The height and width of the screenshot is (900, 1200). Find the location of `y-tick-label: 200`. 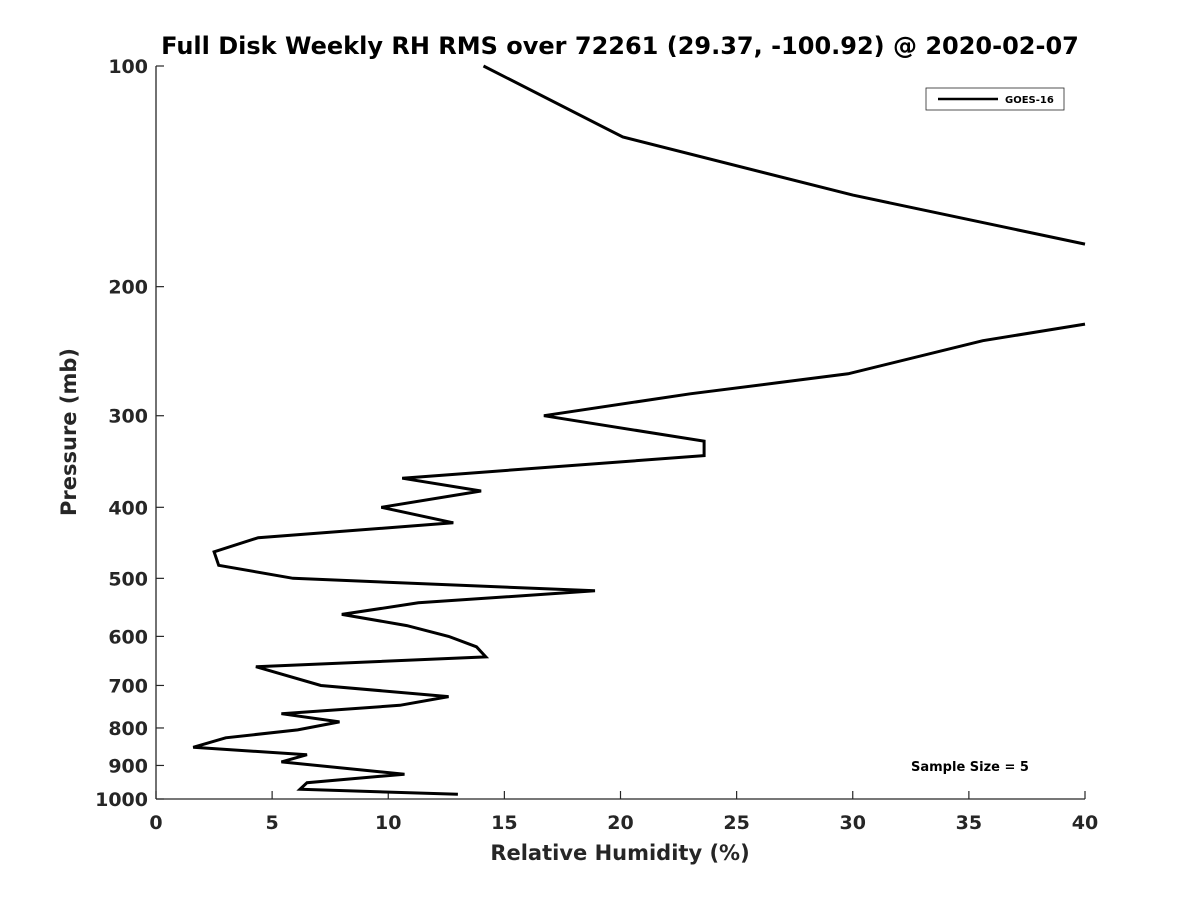

y-tick-label: 200 is located at coordinates (128, 288).